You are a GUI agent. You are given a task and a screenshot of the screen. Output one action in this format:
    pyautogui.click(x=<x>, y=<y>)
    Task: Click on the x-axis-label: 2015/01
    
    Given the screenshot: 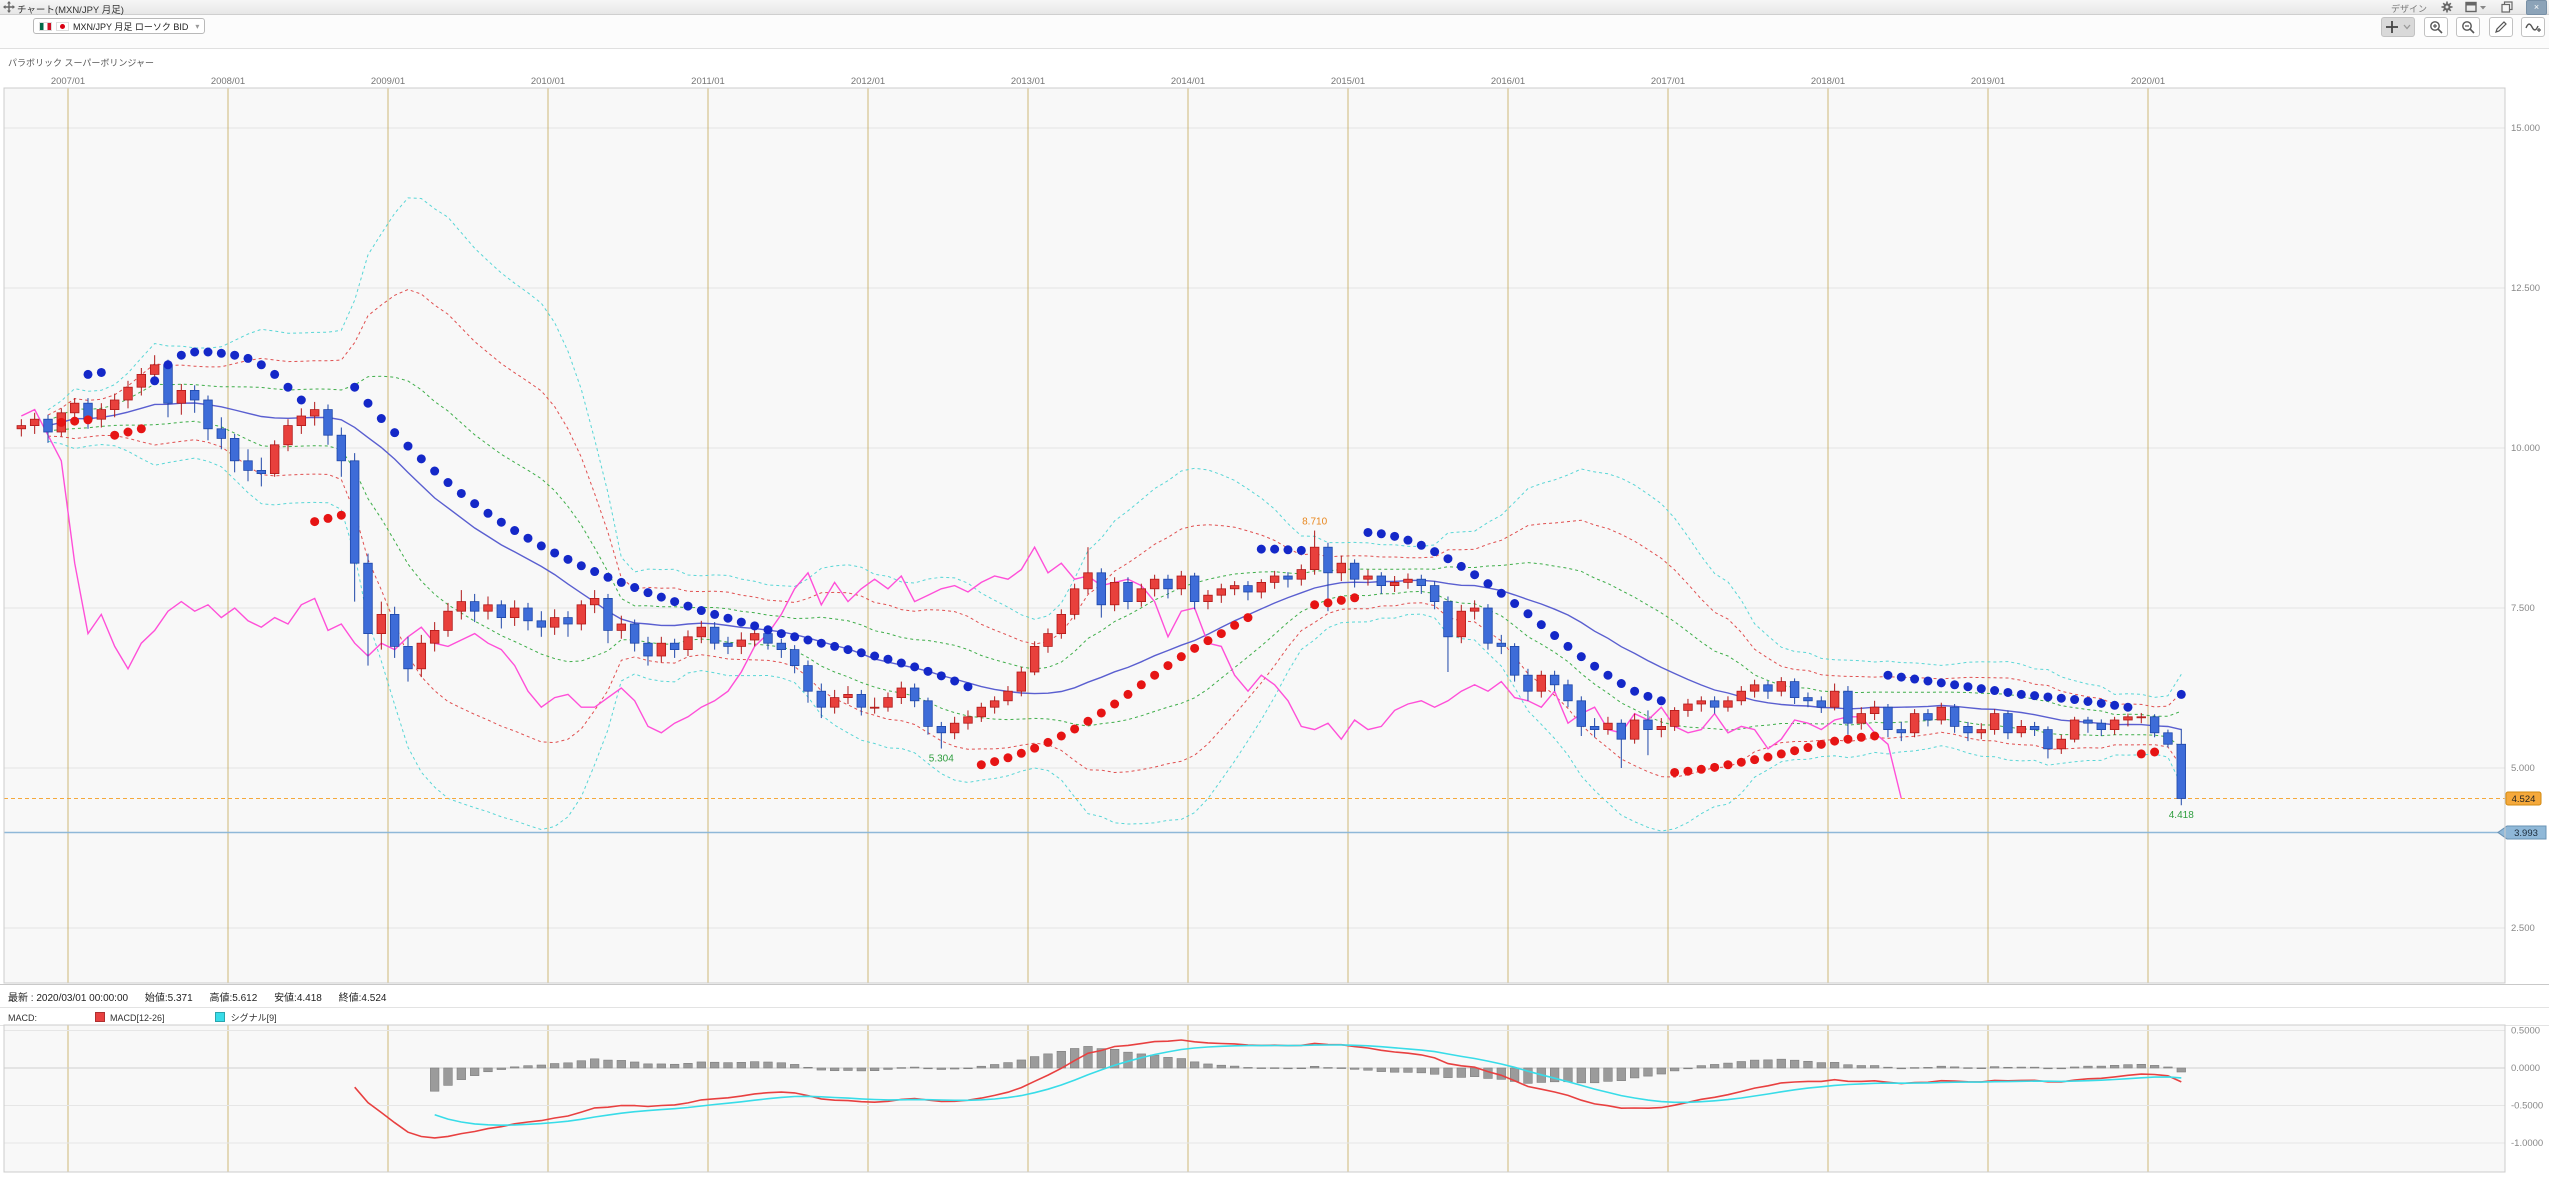 What is the action you would take?
    pyautogui.click(x=1348, y=81)
    